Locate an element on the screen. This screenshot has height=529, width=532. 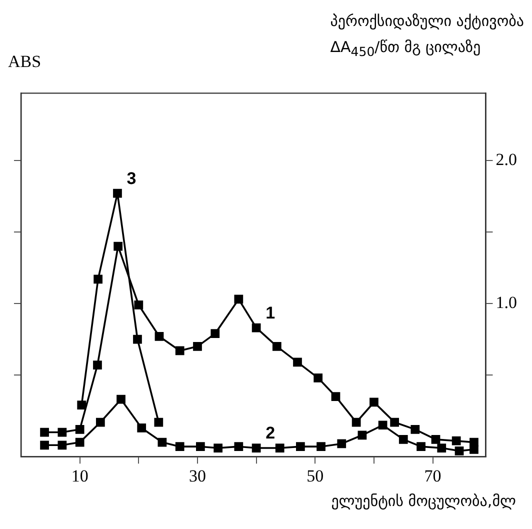
x-tick-label: 70 is located at coordinates (433, 476).